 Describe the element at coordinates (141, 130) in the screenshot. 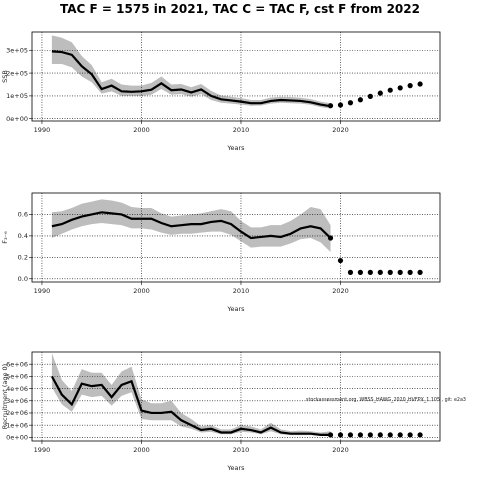

I see `ssb-xtick-label-1: 2000` at that location.